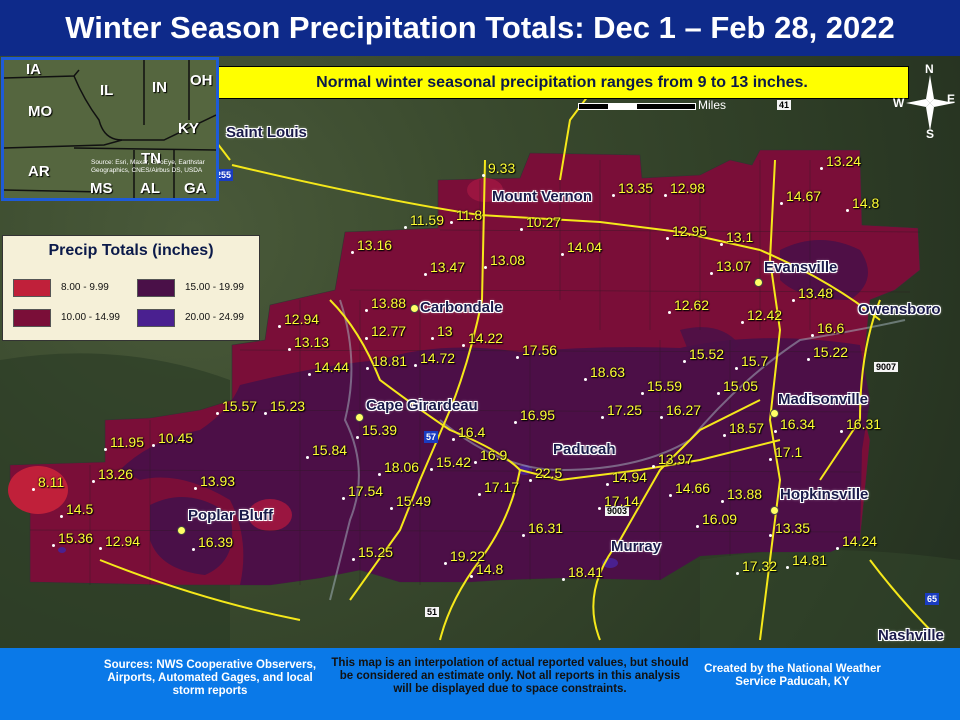  I want to click on precip-value-label: 9.33, so click(502, 168).